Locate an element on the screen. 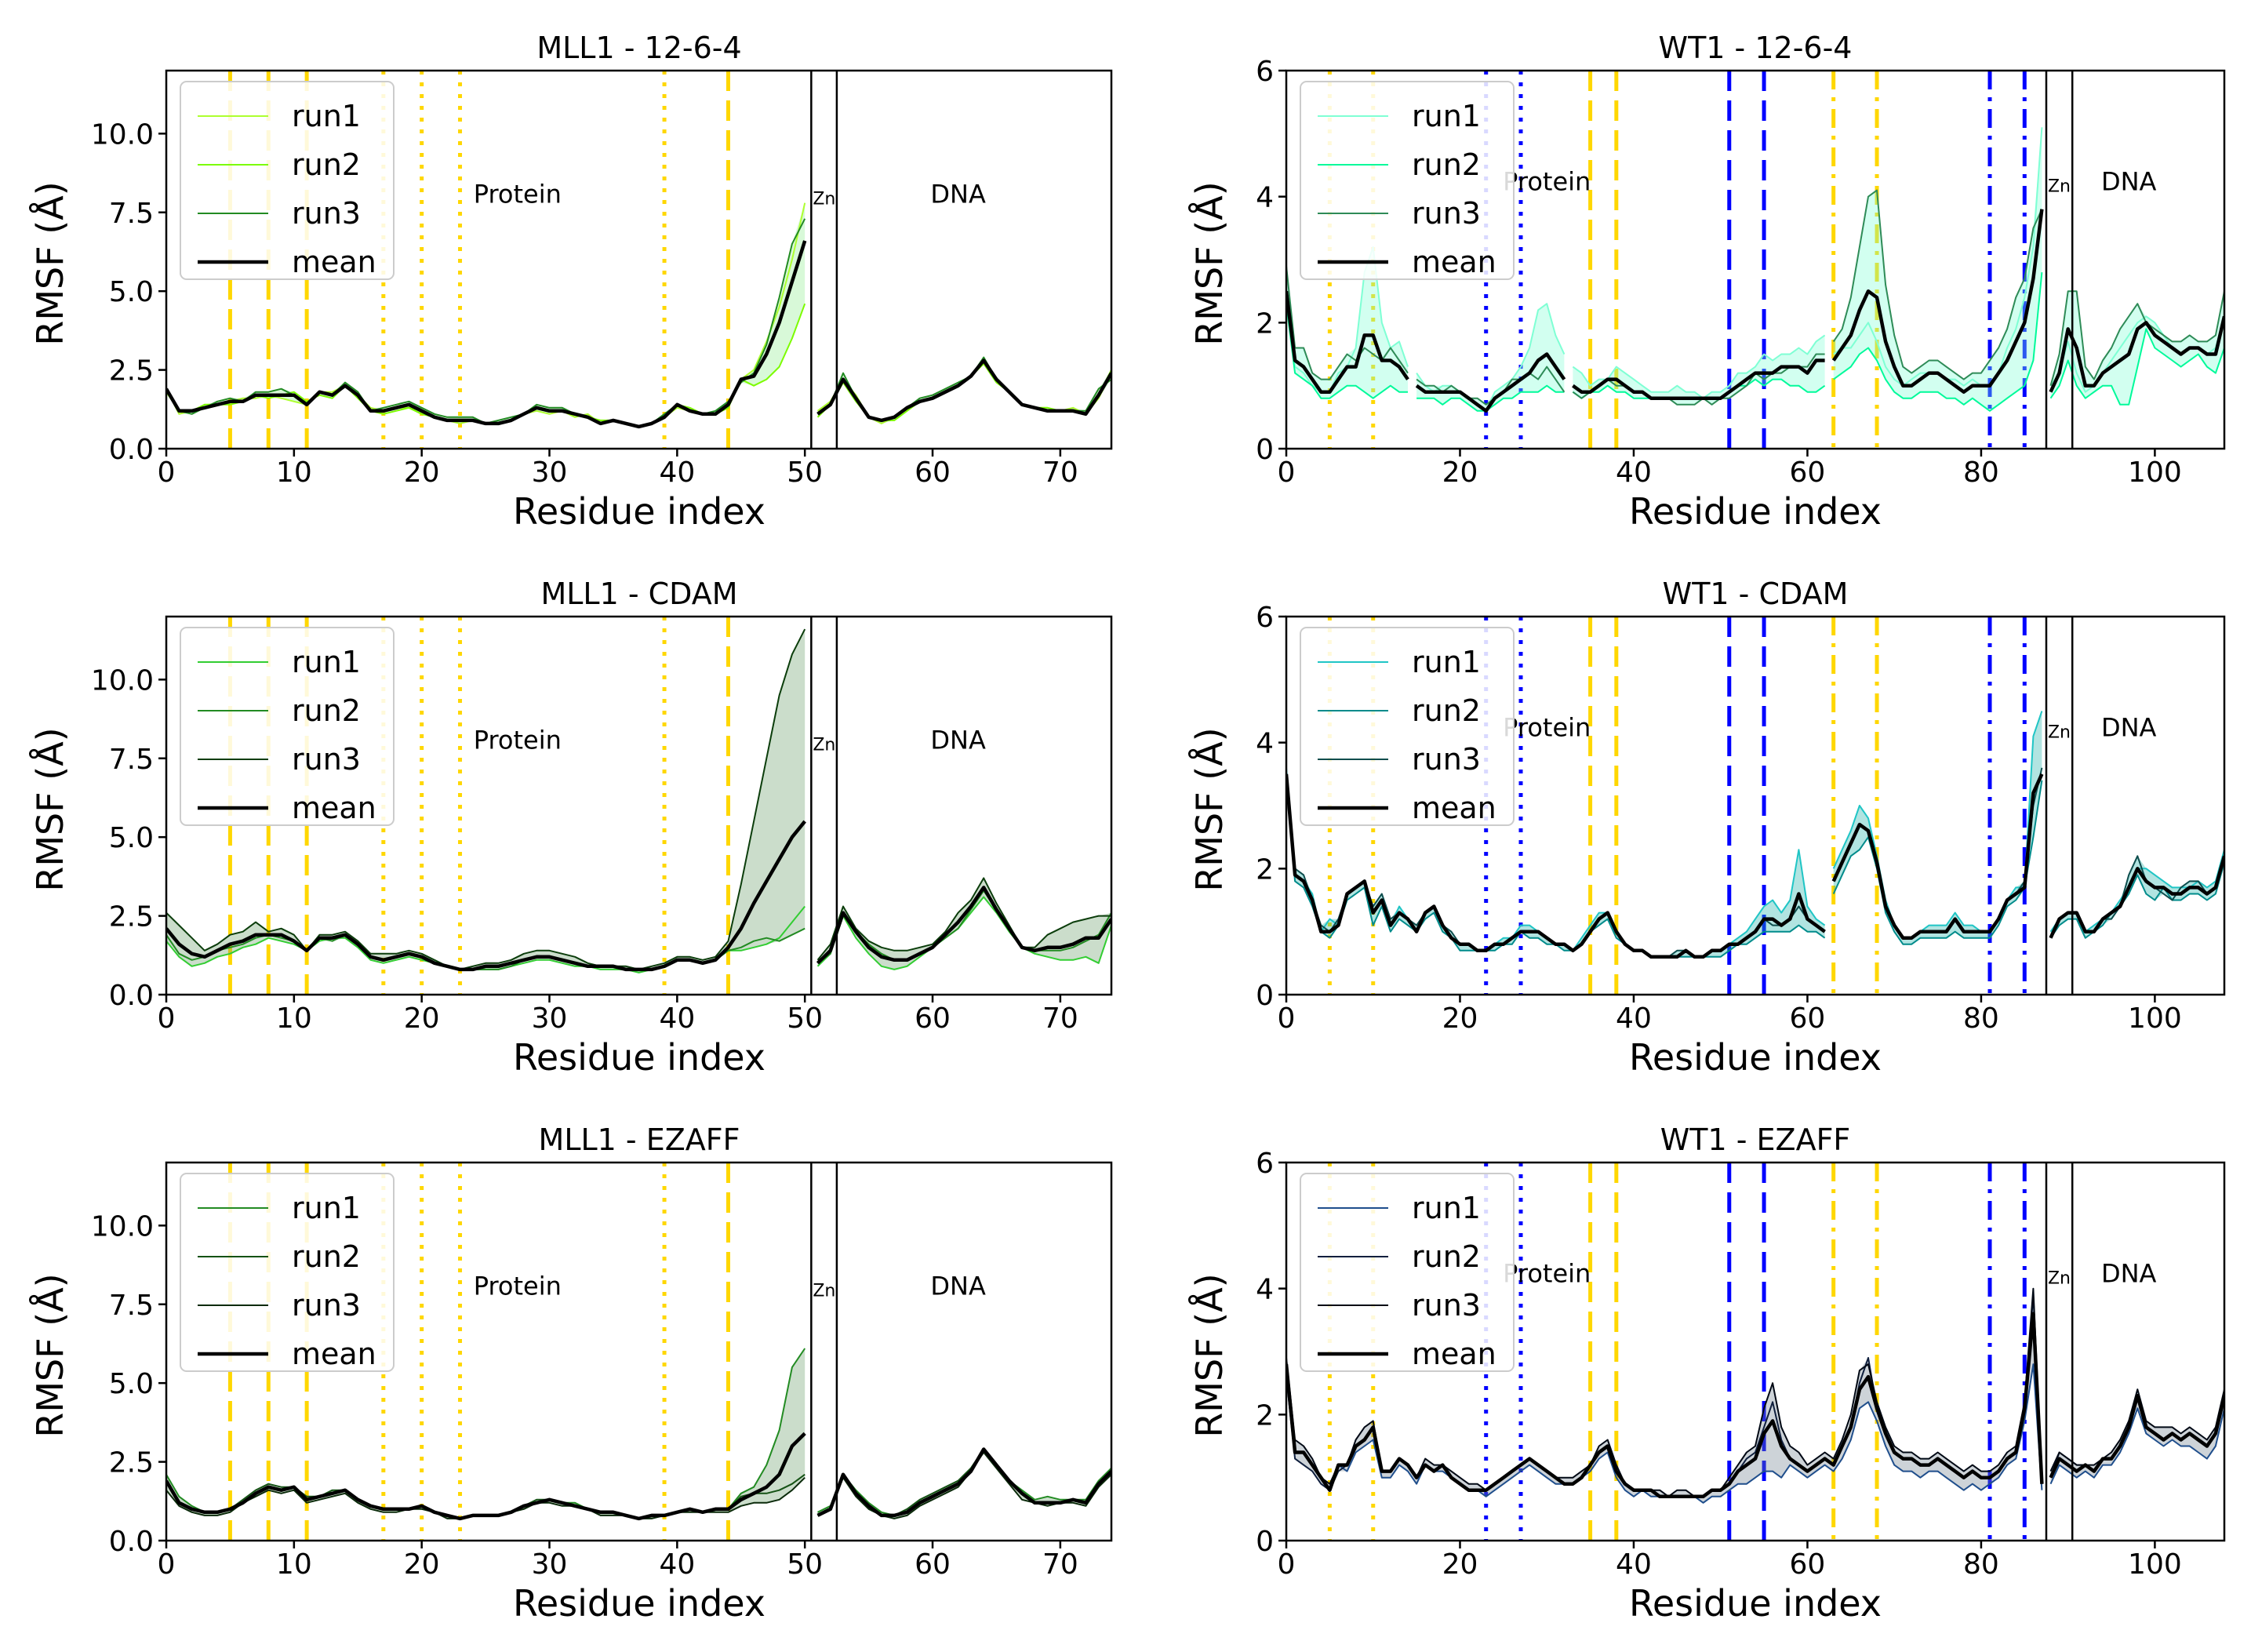  y-tick-label: 0 is located at coordinates (1265, 1542).